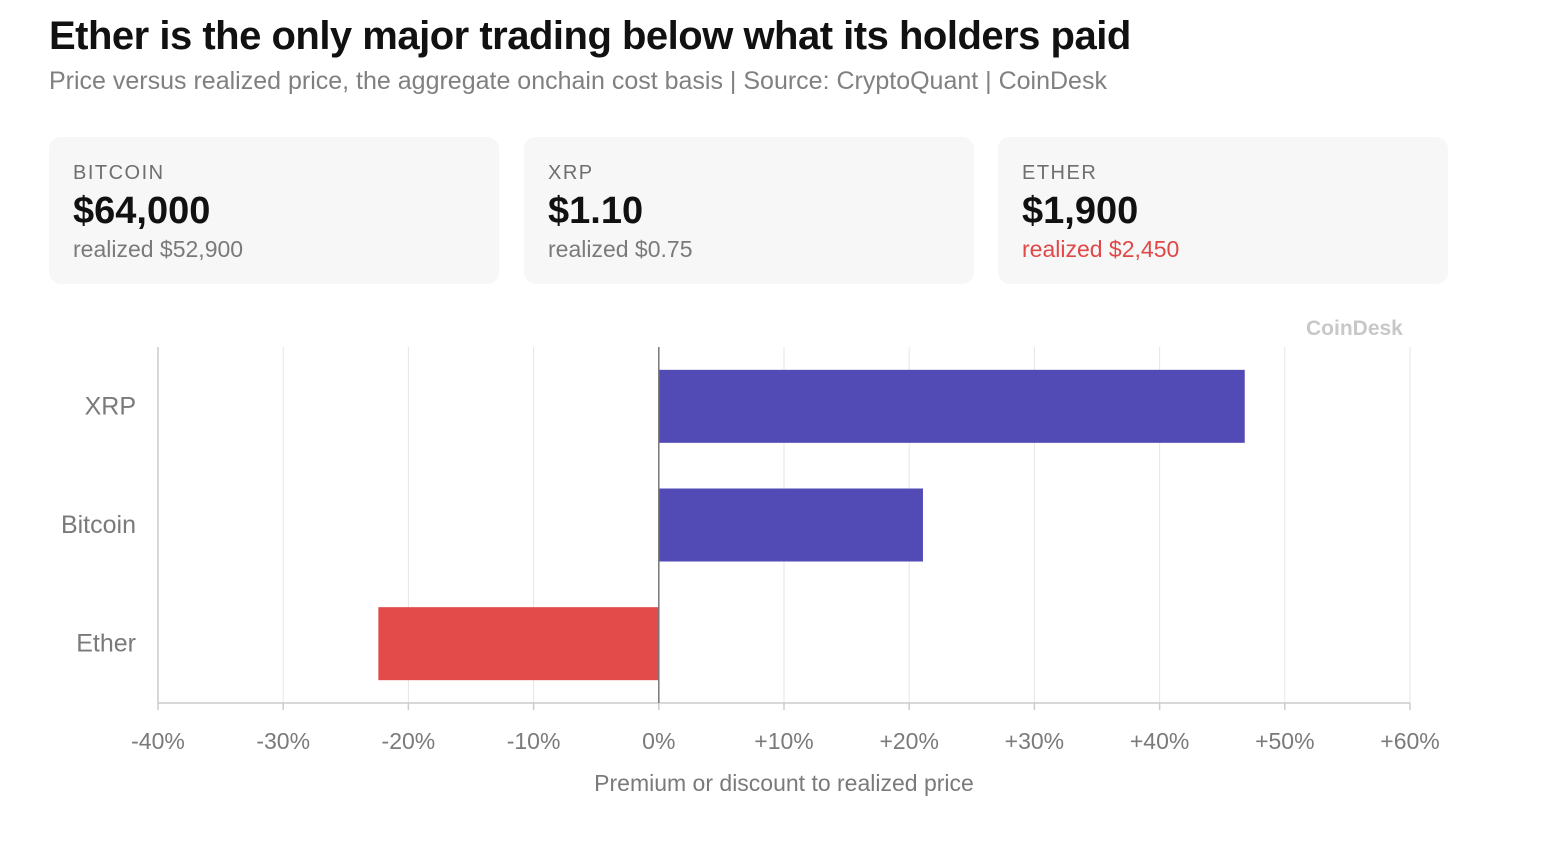  Describe the element at coordinates (749, 210) in the screenshot. I see `stat-card-xrp: XRP $1.10 realized $0.75` at that location.